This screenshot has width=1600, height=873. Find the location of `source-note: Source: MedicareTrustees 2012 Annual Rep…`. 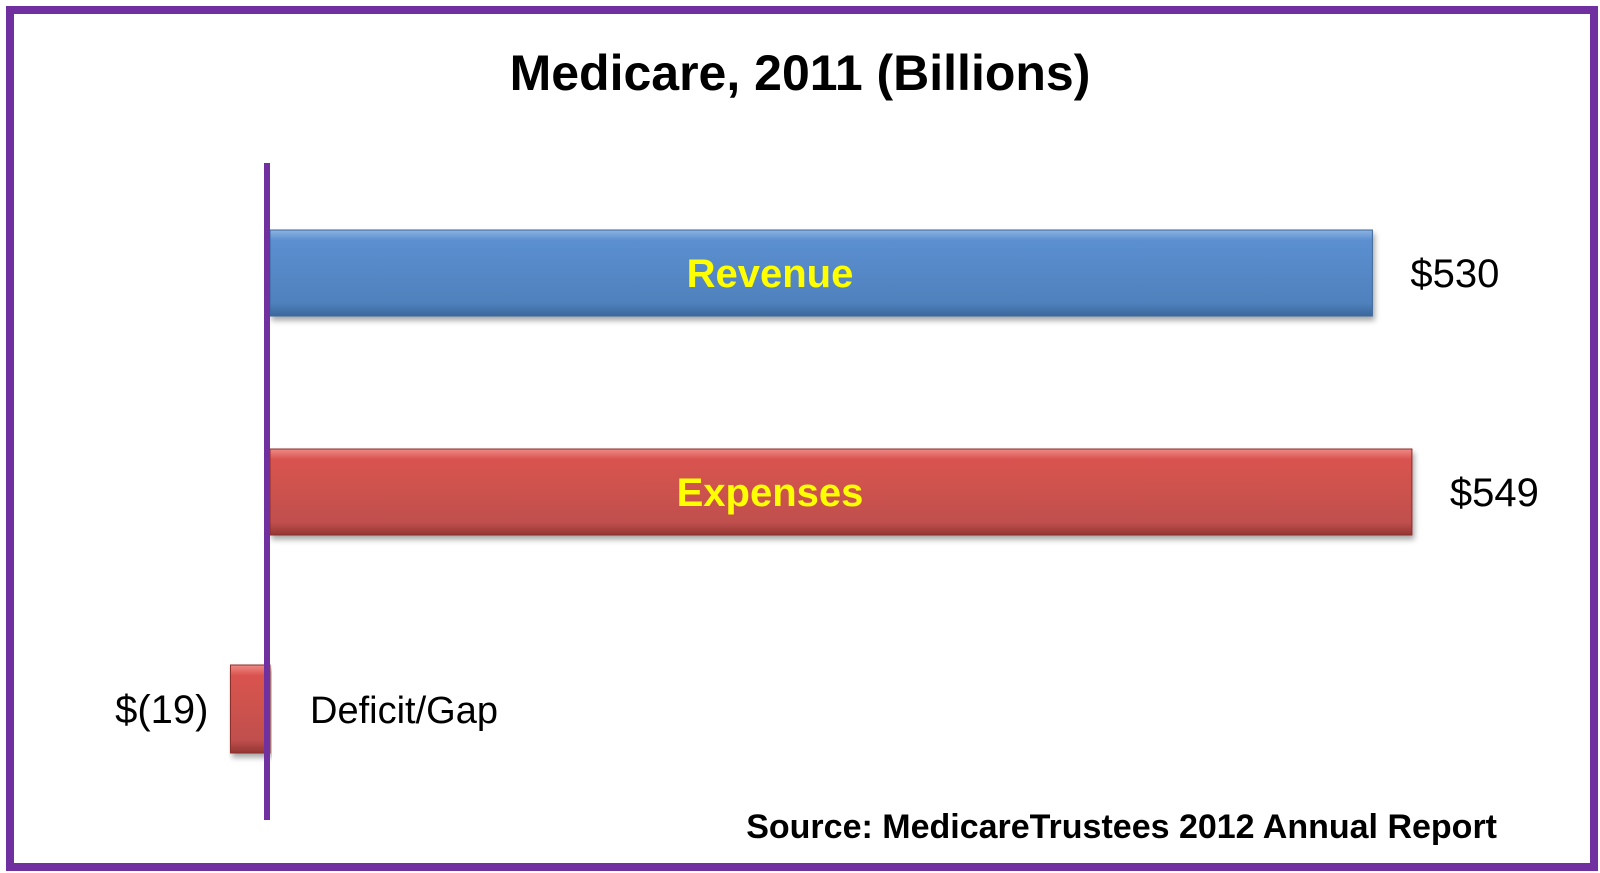

source-note: Source: MedicareTrustees 2012 Annual Rep… is located at coordinates (1121, 827).